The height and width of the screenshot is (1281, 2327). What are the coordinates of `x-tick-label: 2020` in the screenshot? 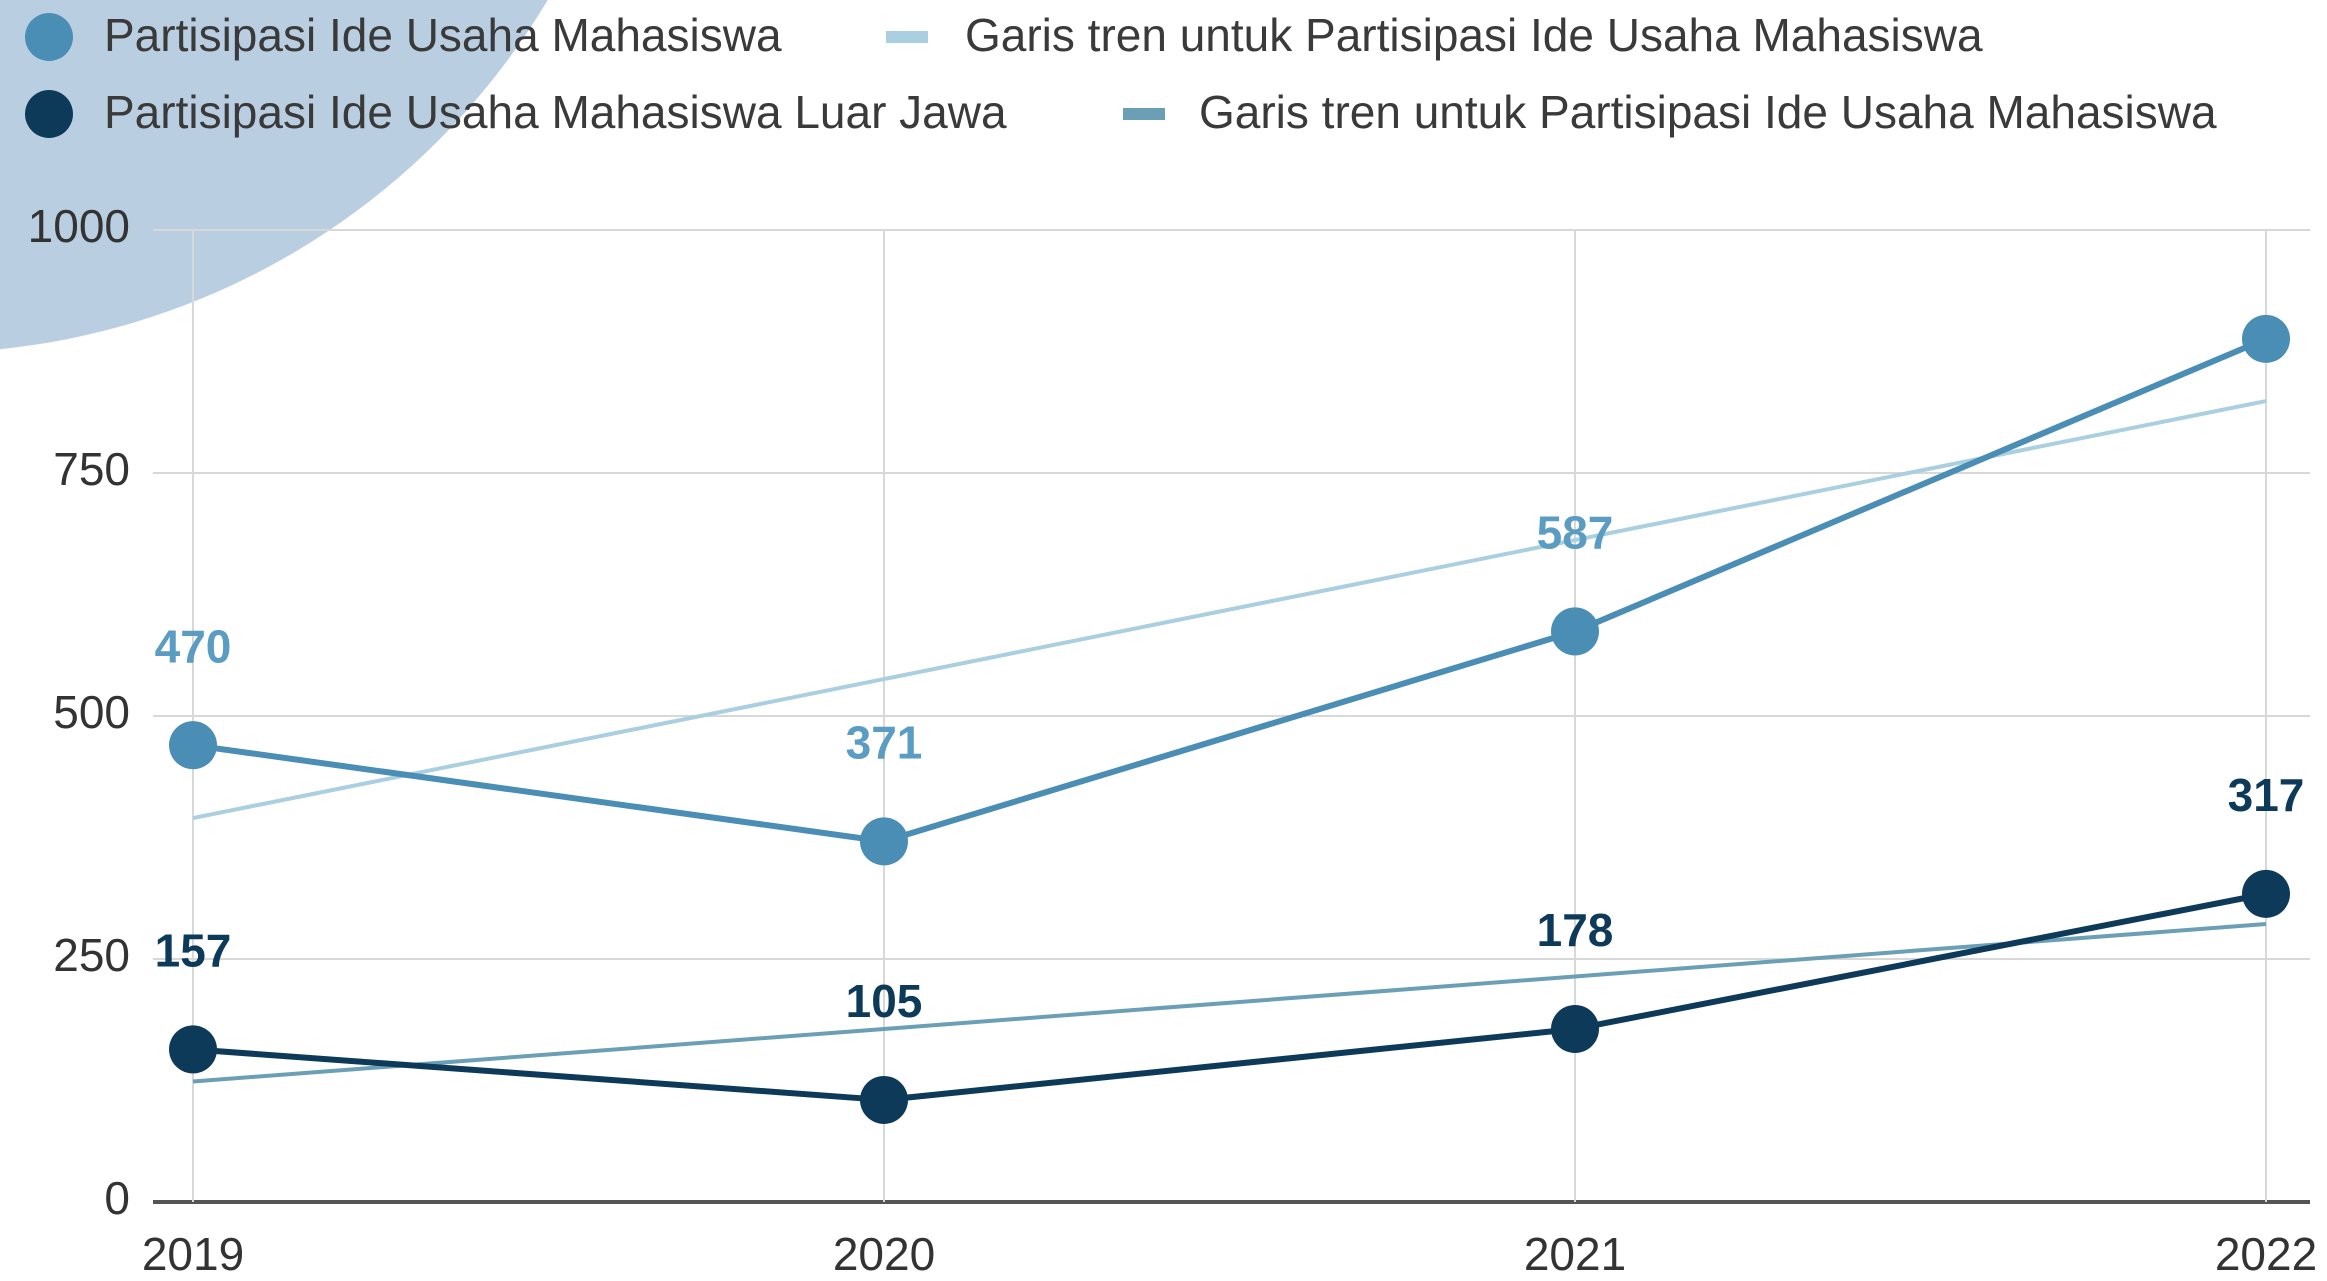 It's located at (884, 1254).